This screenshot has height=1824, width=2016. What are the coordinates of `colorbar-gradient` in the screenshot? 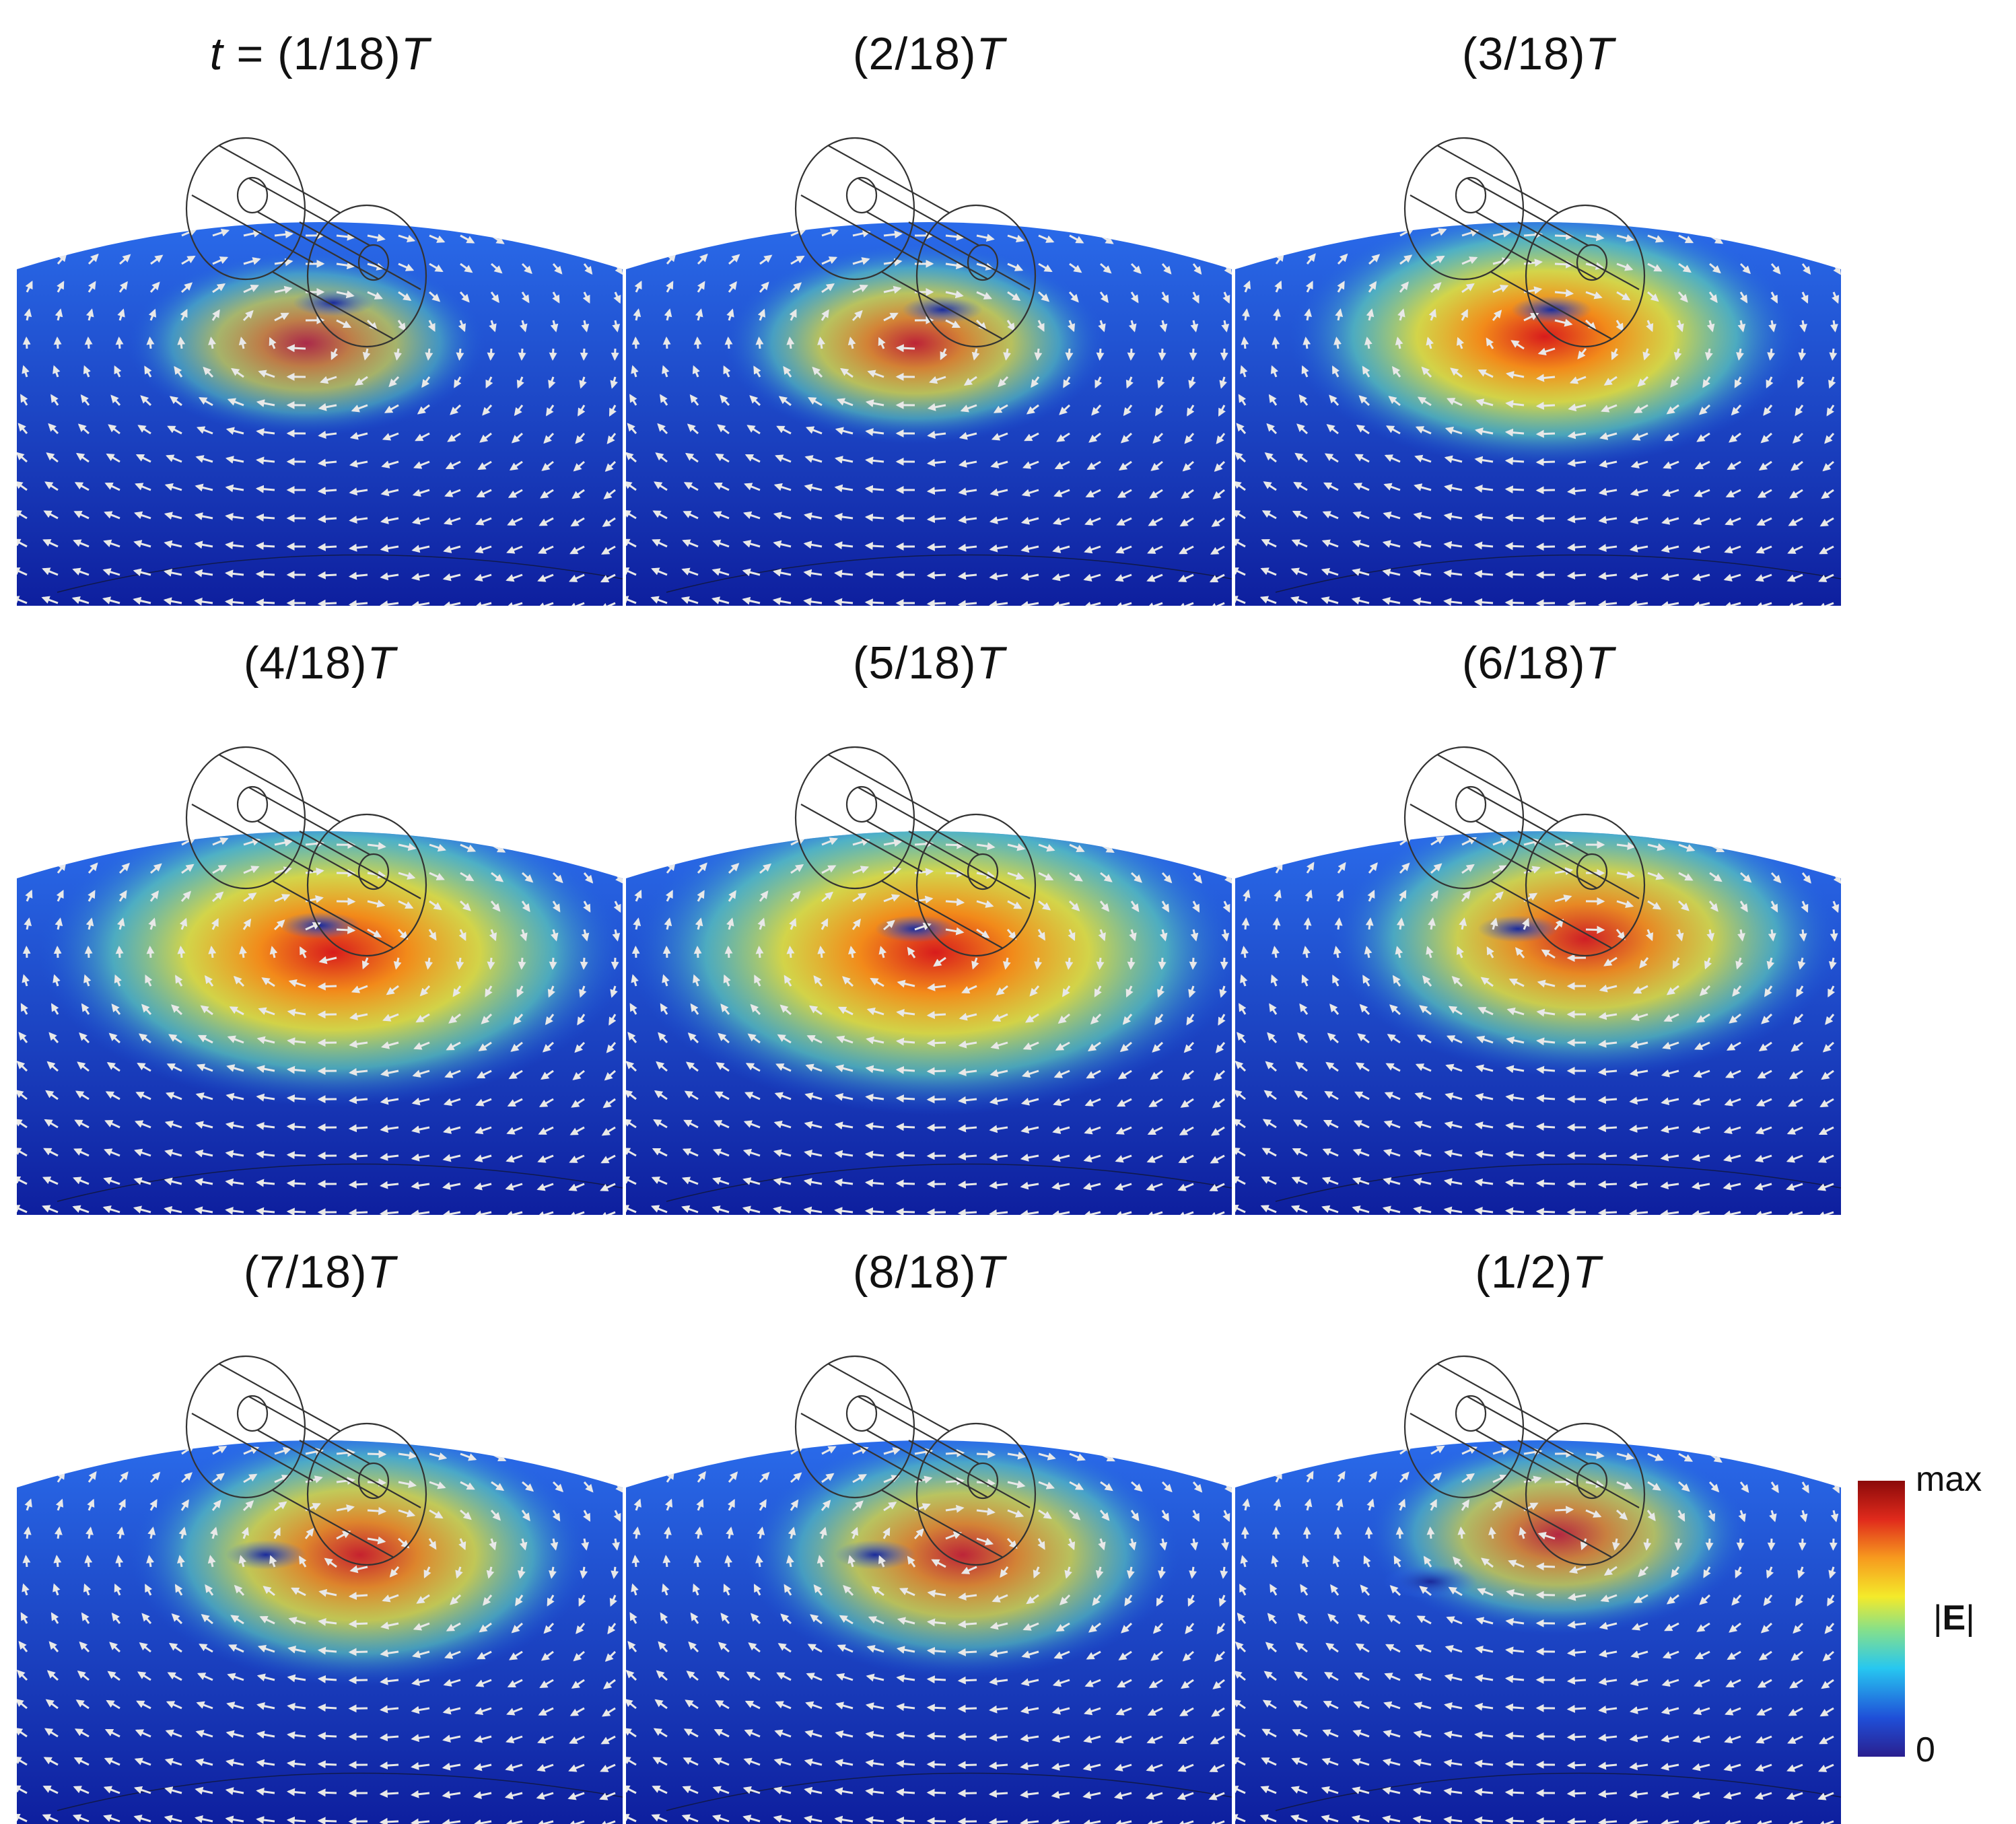 It's located at (1881, 1619).